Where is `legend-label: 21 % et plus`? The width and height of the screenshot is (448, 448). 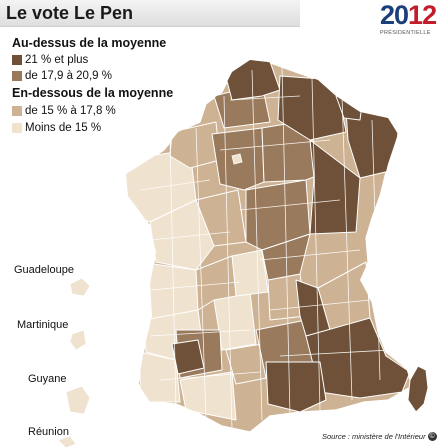
legend-label: 21 % et plus is located at coordinates (57, 60).